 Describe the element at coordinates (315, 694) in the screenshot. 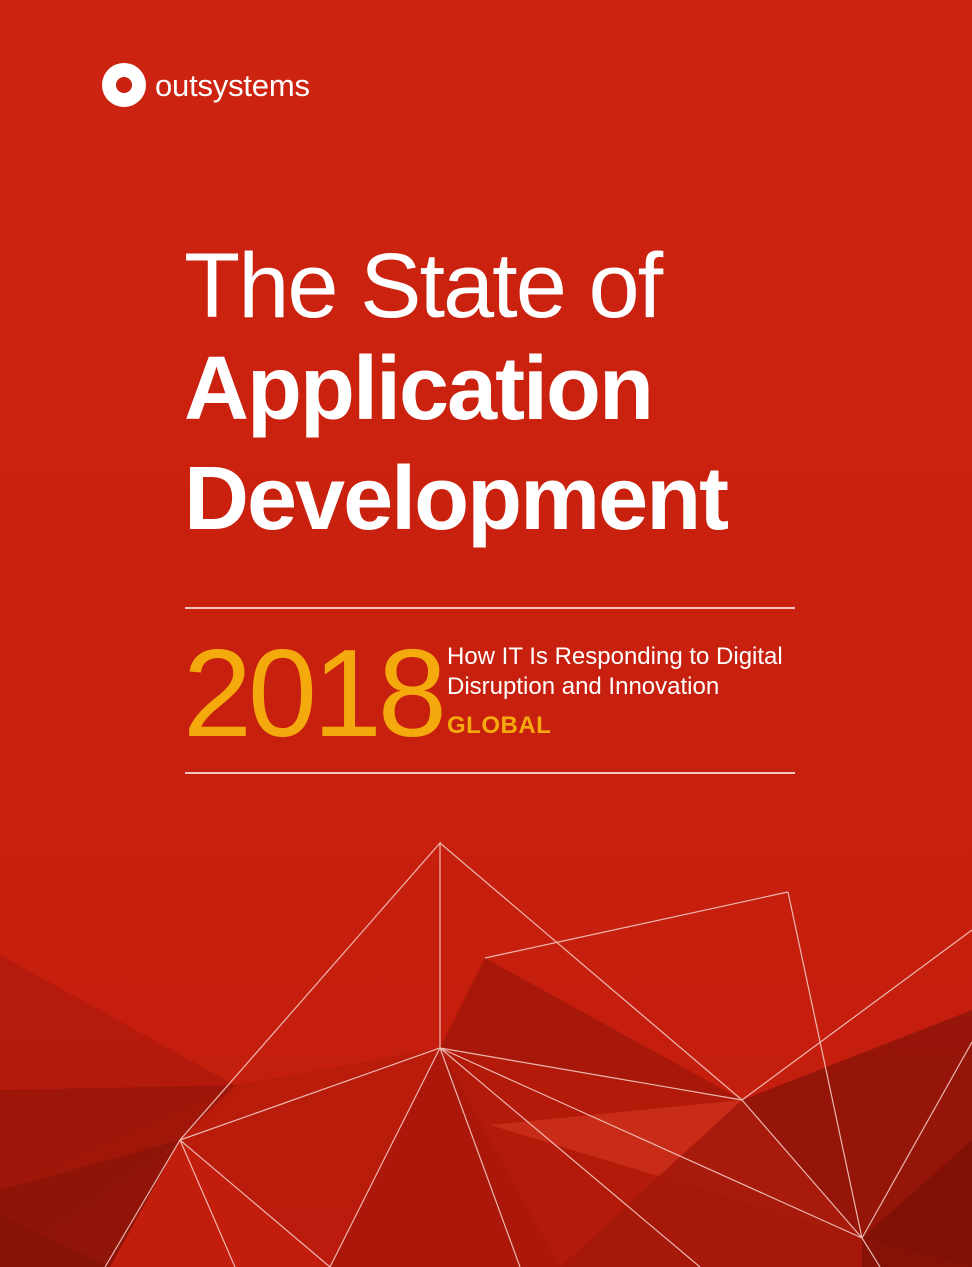

I see `edition-year: 2018` at that location.